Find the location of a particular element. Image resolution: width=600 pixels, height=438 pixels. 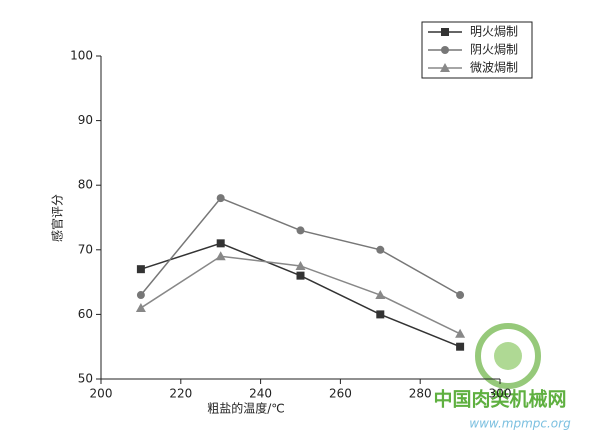

y-tick-label: 50 is located at coordinates (85, 379).